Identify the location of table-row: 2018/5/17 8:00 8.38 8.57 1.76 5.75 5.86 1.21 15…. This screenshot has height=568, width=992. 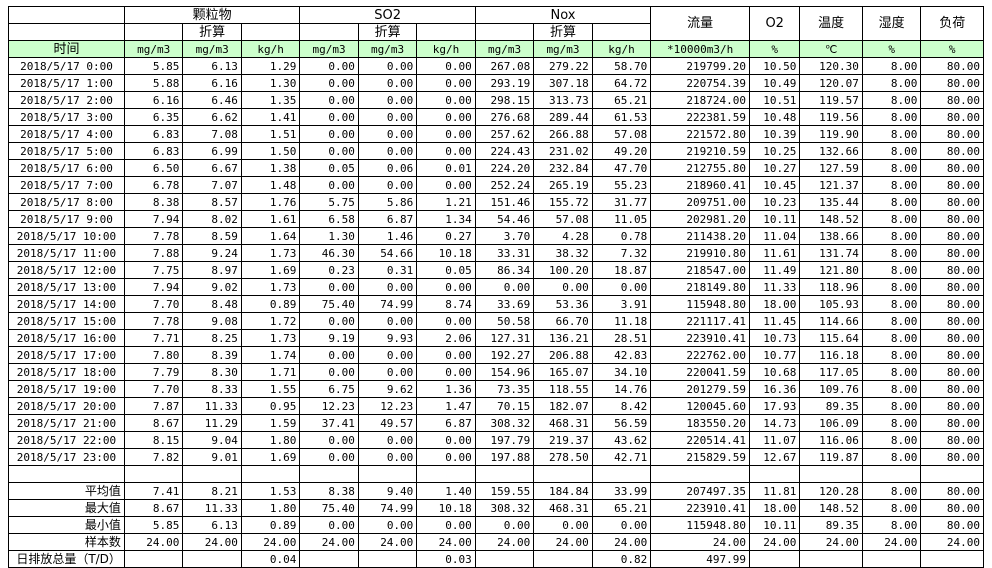
(496, 202).